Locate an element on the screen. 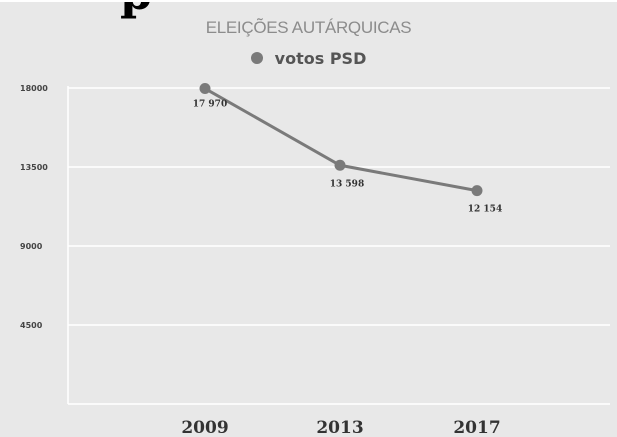 Image resolution: width=617 pixels, height=437 pixels. data-label: 12 154 is located at coordinates (485, 210).